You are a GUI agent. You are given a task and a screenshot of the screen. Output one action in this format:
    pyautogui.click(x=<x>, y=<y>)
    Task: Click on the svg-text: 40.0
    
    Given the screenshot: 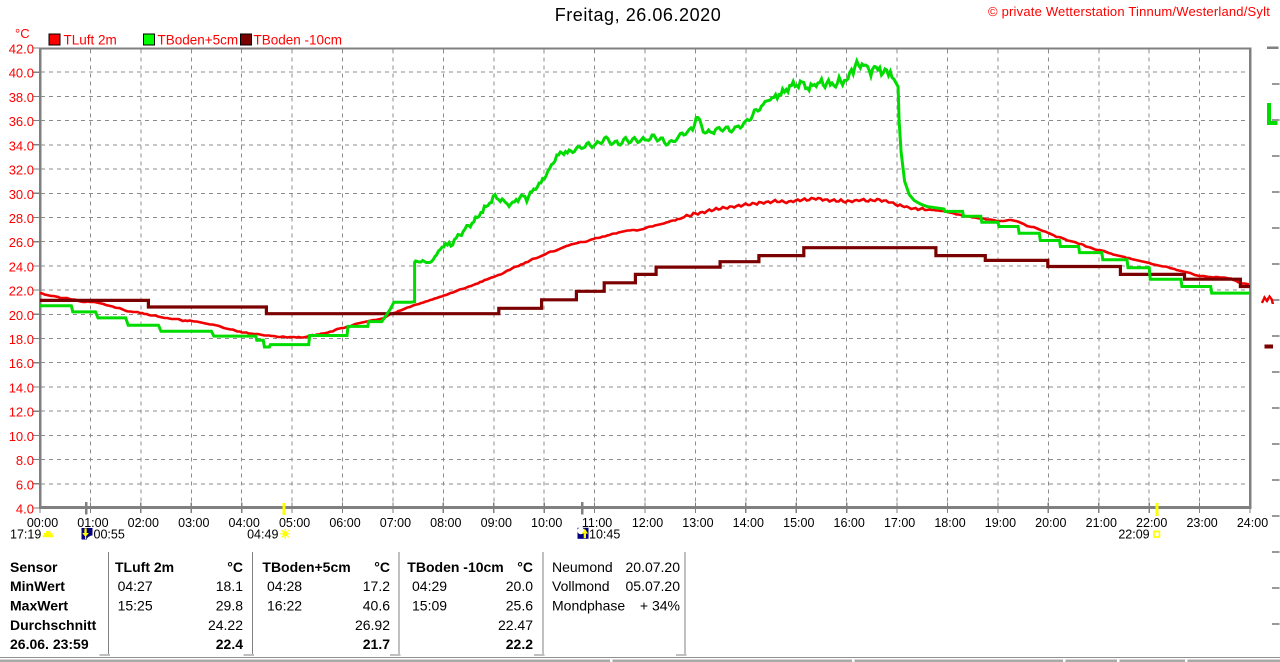 What is the action you would take?
    pyautogui.click(x=21, y=73)
    